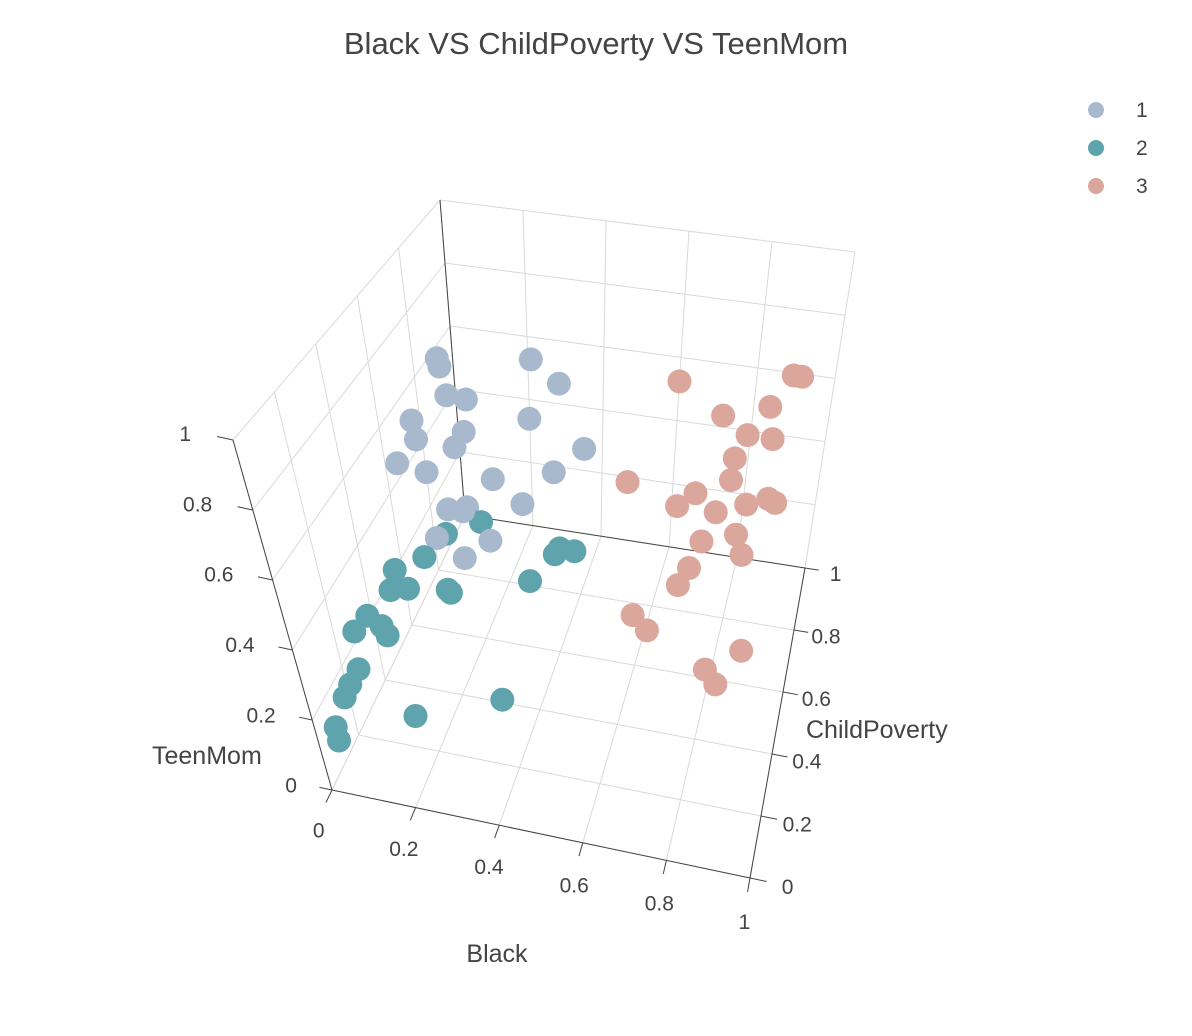 The image size is (1192, 1036). I want to click on legend-item-3: 3, so click(1118, 186).